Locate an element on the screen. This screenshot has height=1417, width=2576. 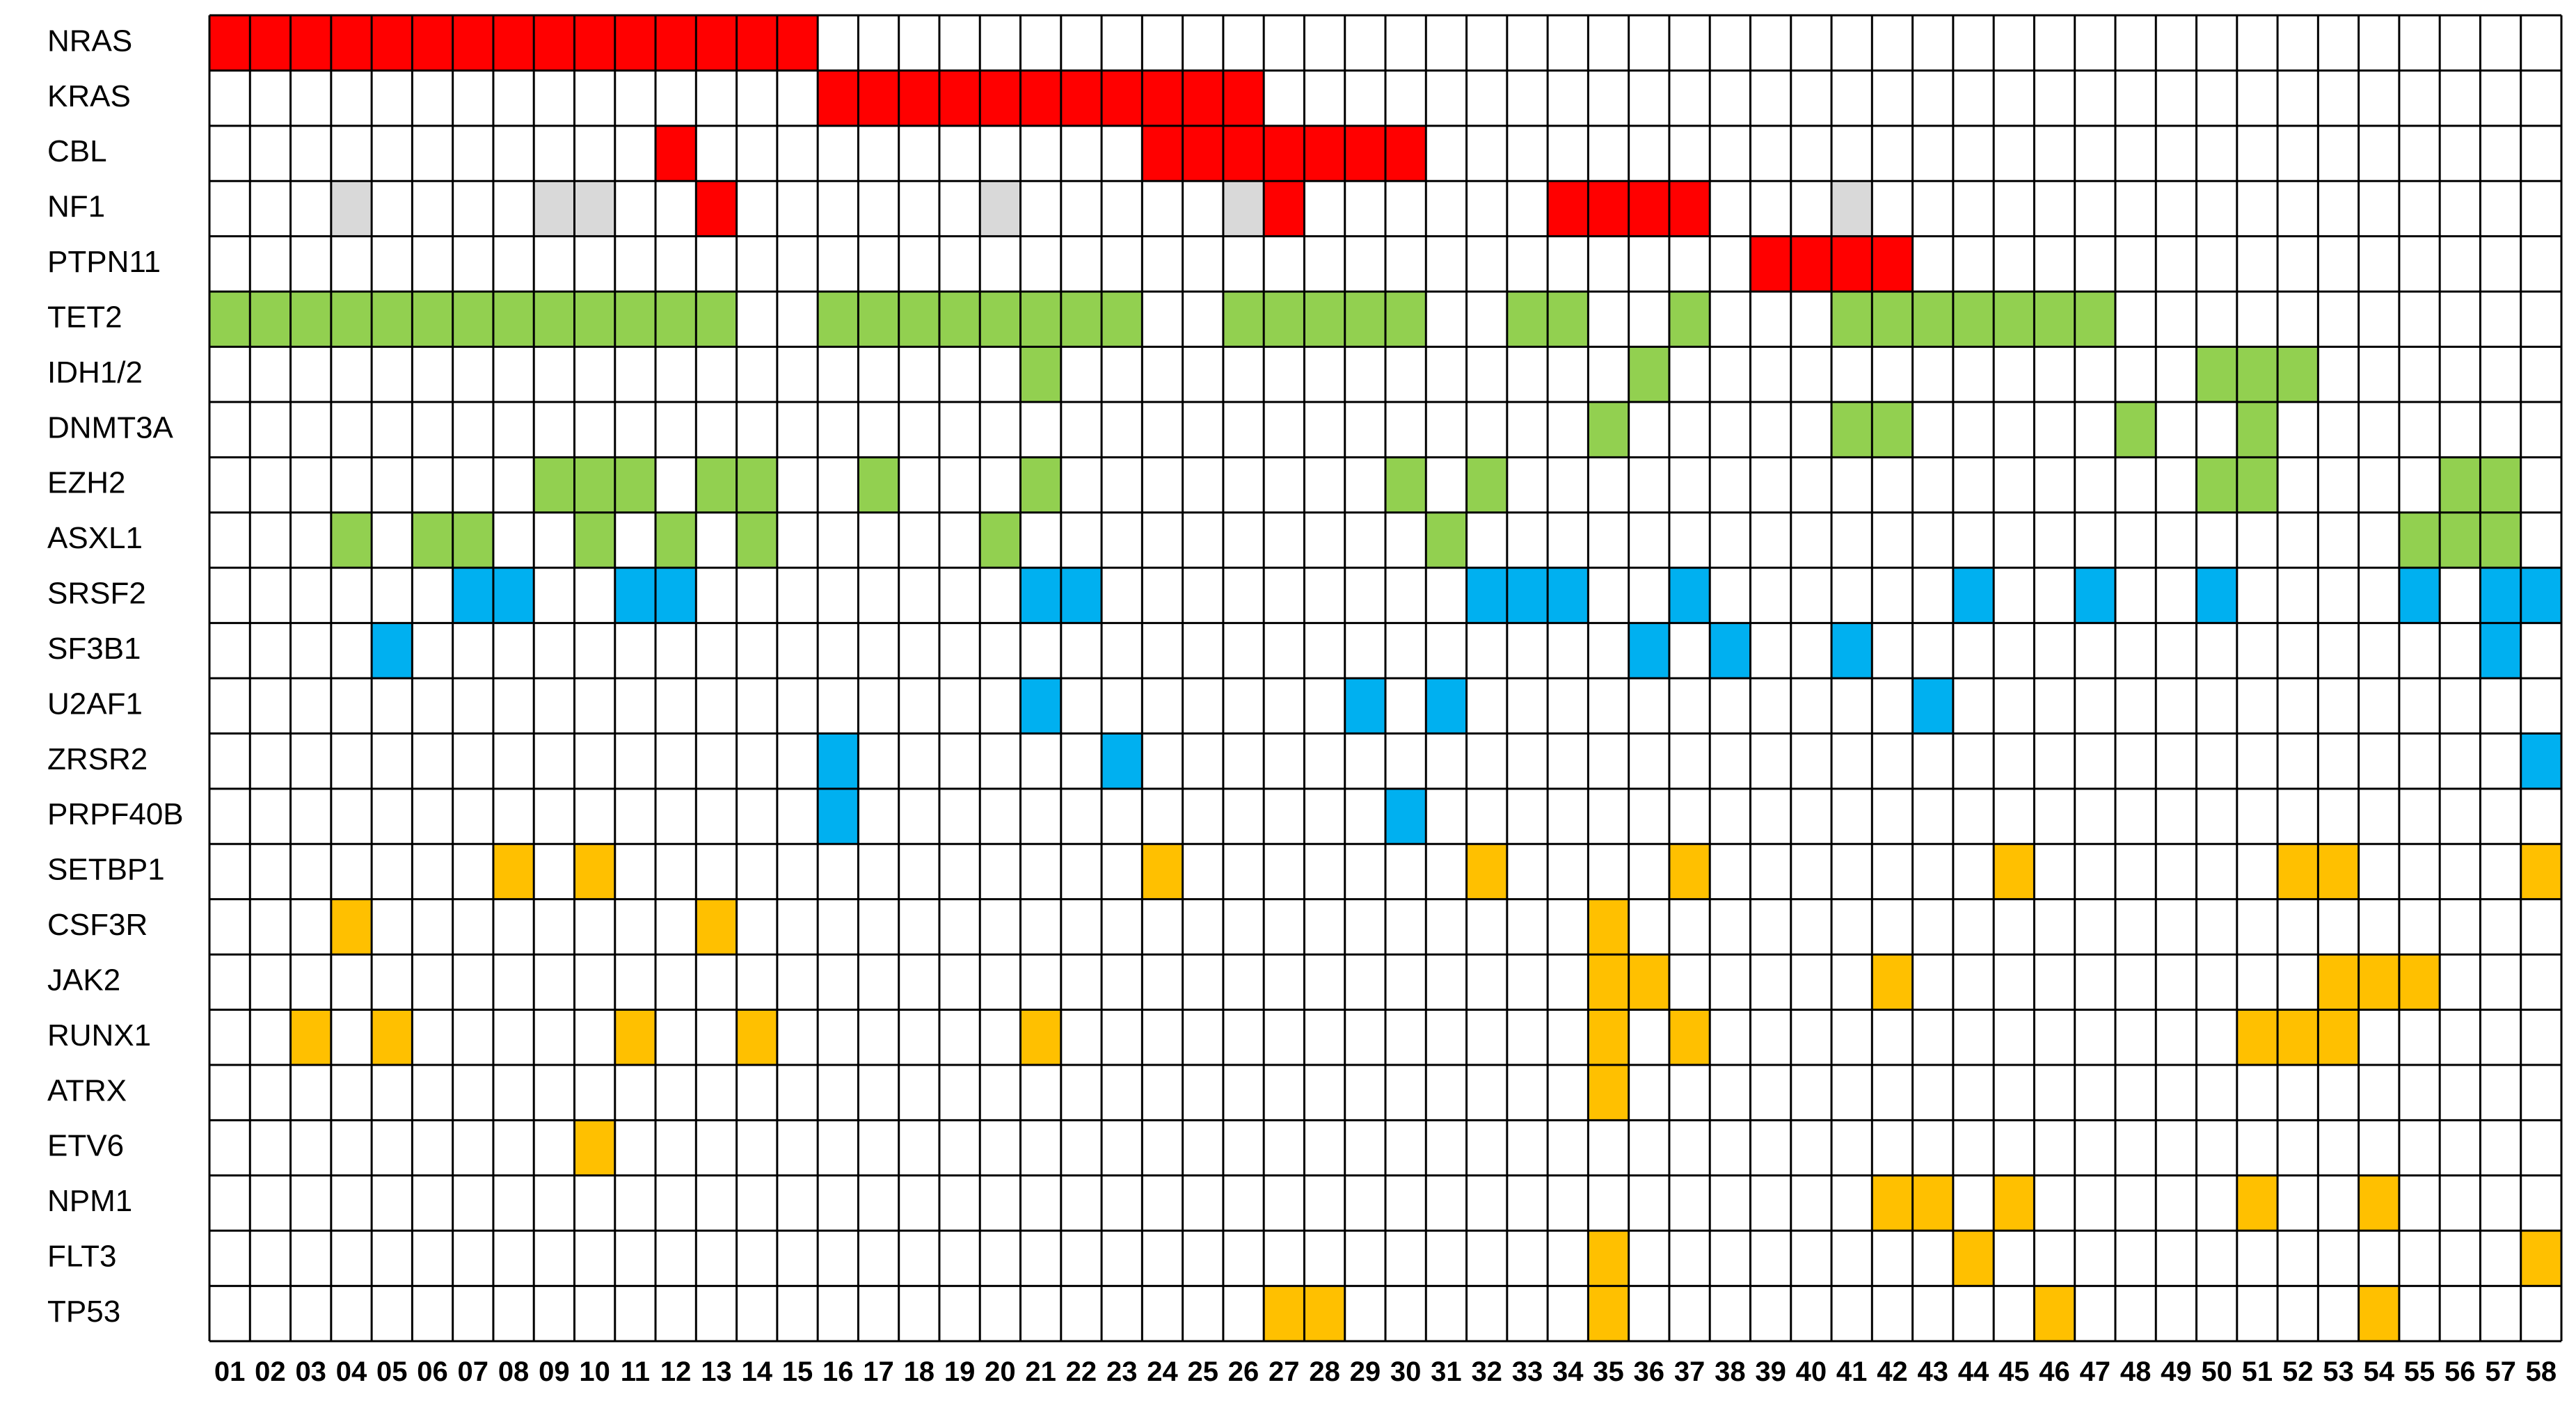
sample-label-02: 02 is located at coordinates (270, 1371).